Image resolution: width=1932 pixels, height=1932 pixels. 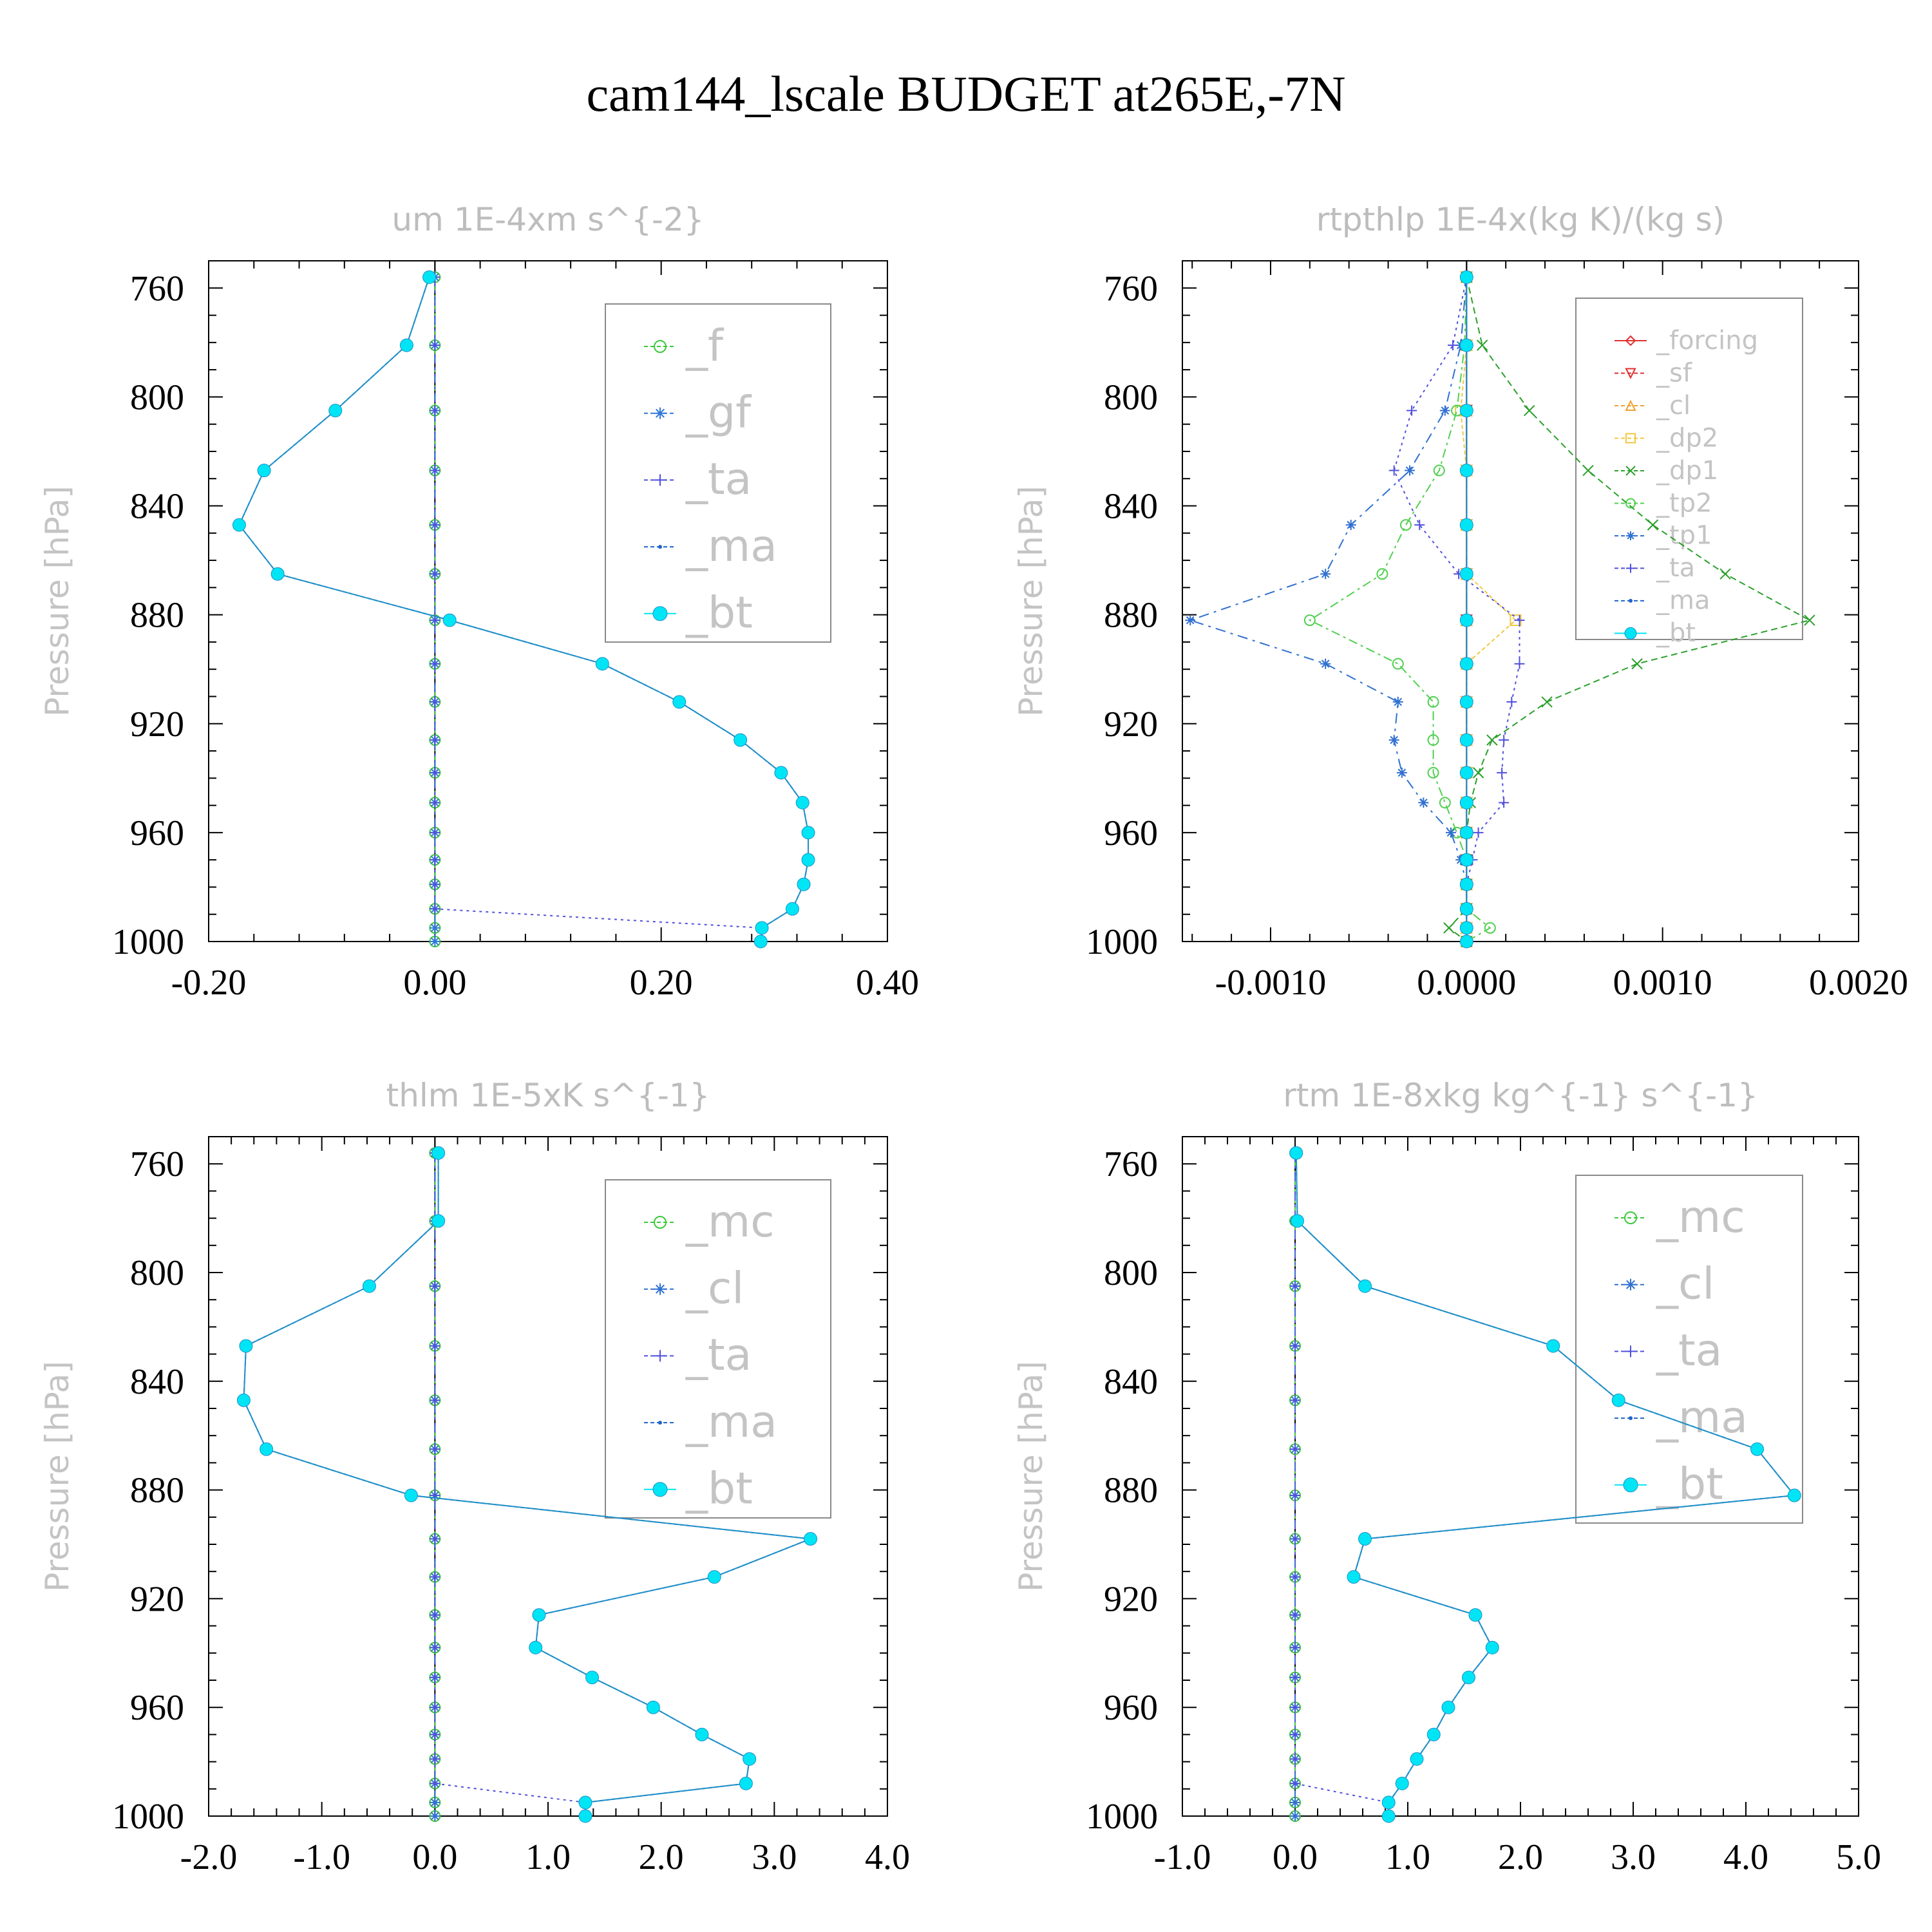 I want to click on legend-label: _ta, so click(x=1675, y=568).